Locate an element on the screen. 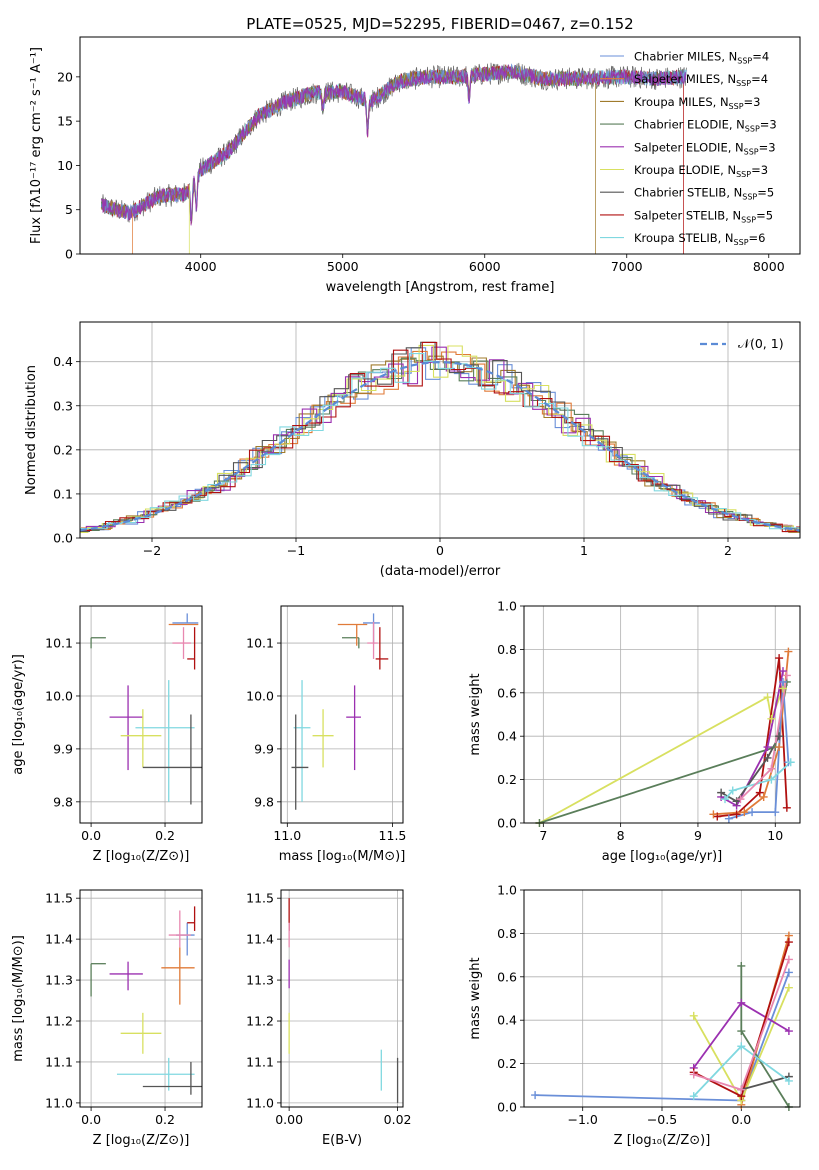 The width and height of the screenshot is (819, 1170). y-tick-label: 1.0 is located at coordinates (507, 890).